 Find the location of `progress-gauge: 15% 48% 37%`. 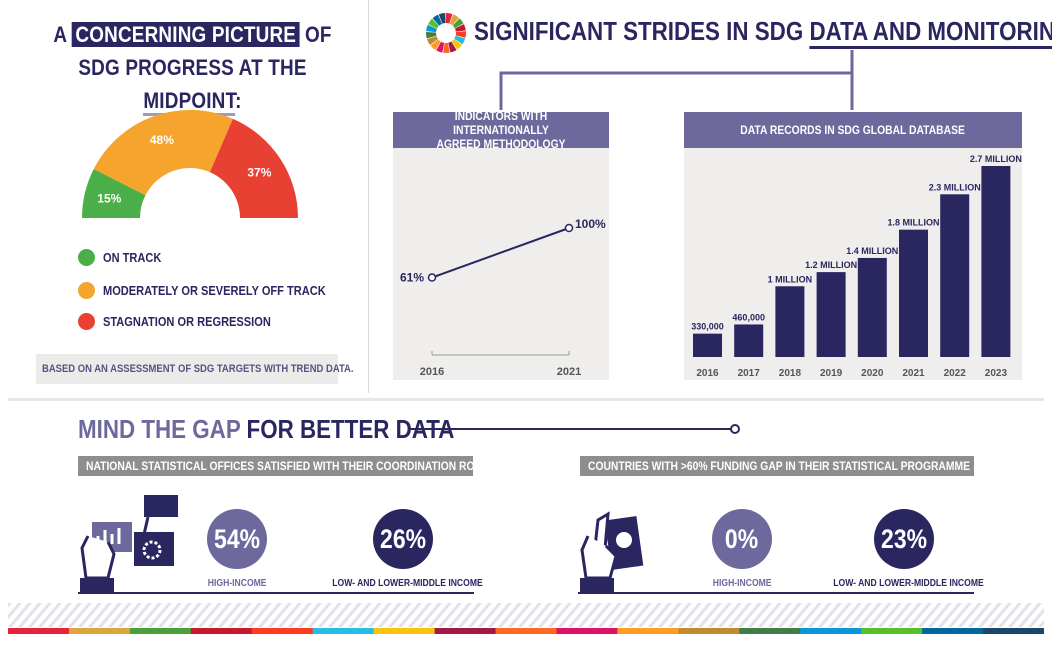

progress-gauge: 15% 48% 37% is located at coordinates (190, 164).